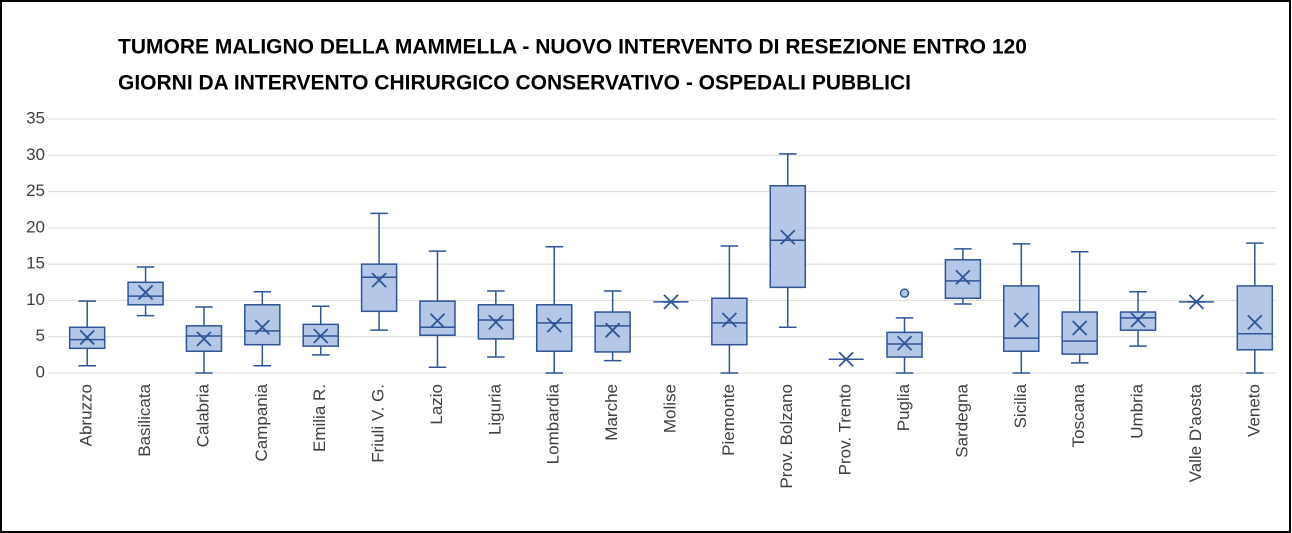  I want to click on x-tick-label: Campania, so click(261, 422).